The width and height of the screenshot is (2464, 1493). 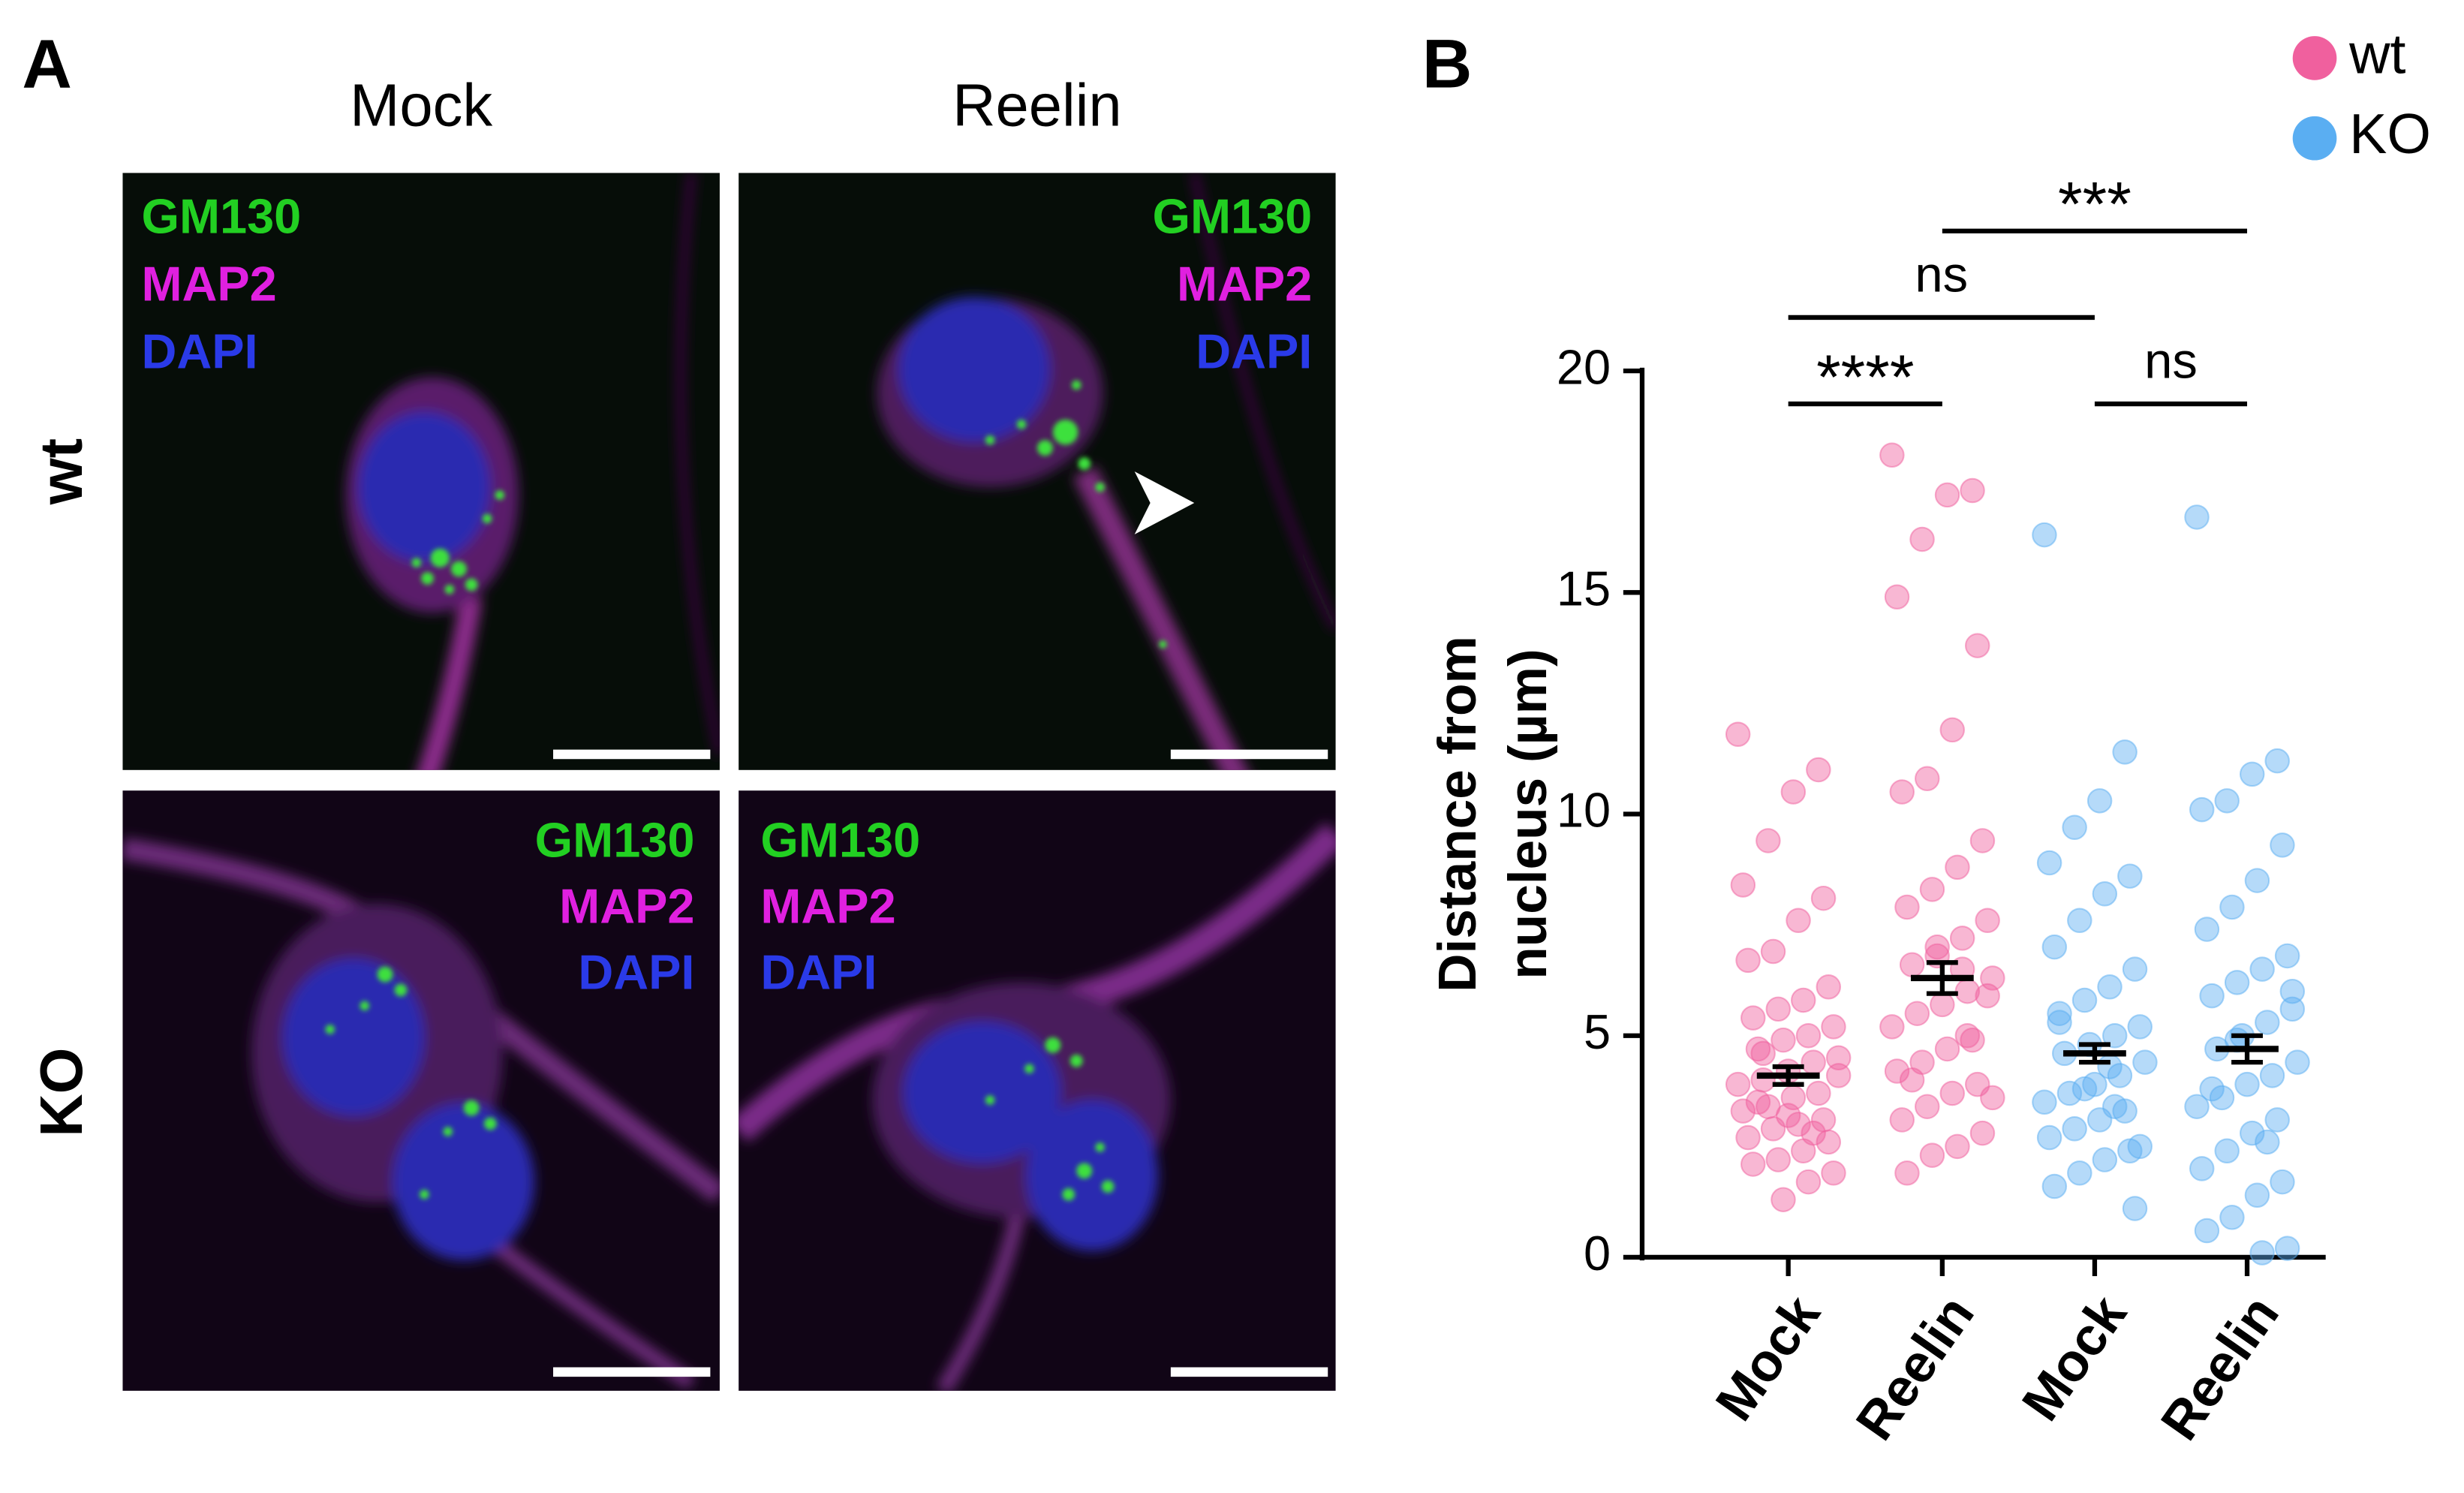 What do you see at coordinates (2074, 1358) in the screenshot?
I see `x-tick-label: Mock` at bounding box center [2074, 1358].